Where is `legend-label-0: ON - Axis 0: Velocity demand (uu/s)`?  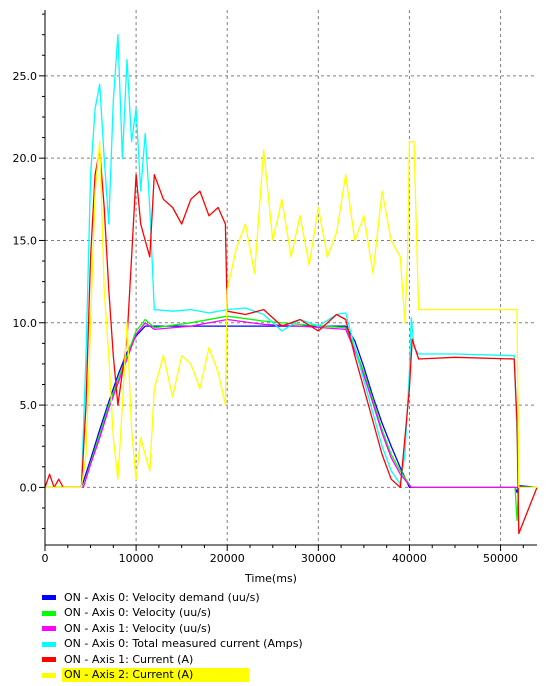 legend-label-0: ON - Axis 0: Velocity demand (uu/s) is located at coordinates (162, 597).